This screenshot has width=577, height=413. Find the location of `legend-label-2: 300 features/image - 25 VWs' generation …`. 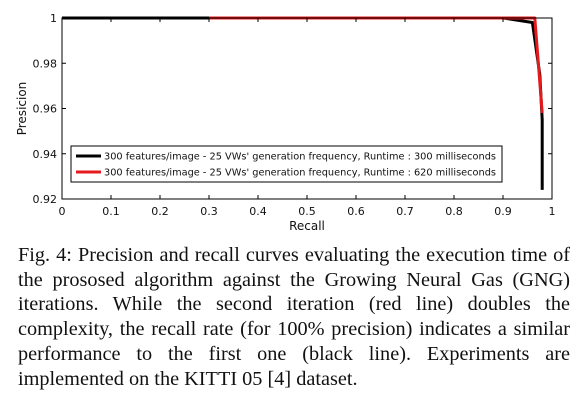

legend-label-2: 300 features/image - 25 VWs' generation … is located at coordinates (300, 173).